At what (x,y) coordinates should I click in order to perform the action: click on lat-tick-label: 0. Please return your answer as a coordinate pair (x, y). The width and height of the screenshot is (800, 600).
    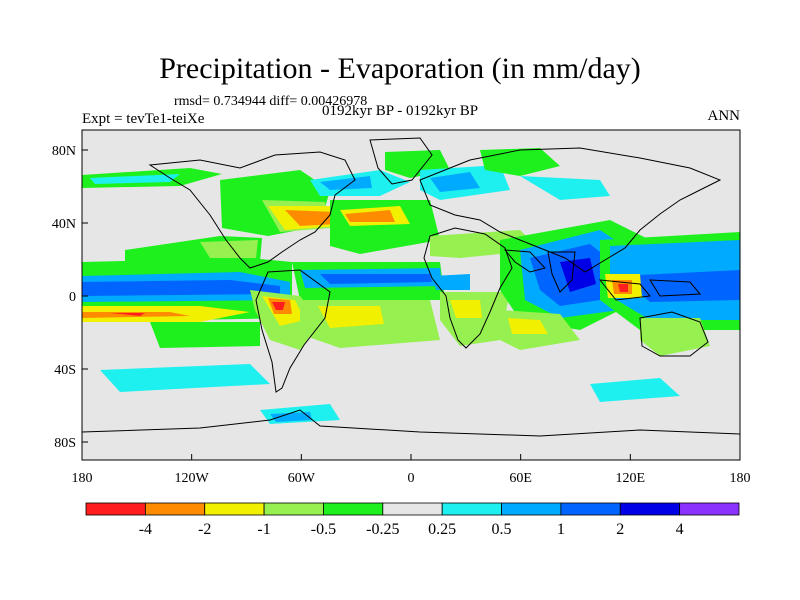
    Looking at the image, I should click on (72, 297).